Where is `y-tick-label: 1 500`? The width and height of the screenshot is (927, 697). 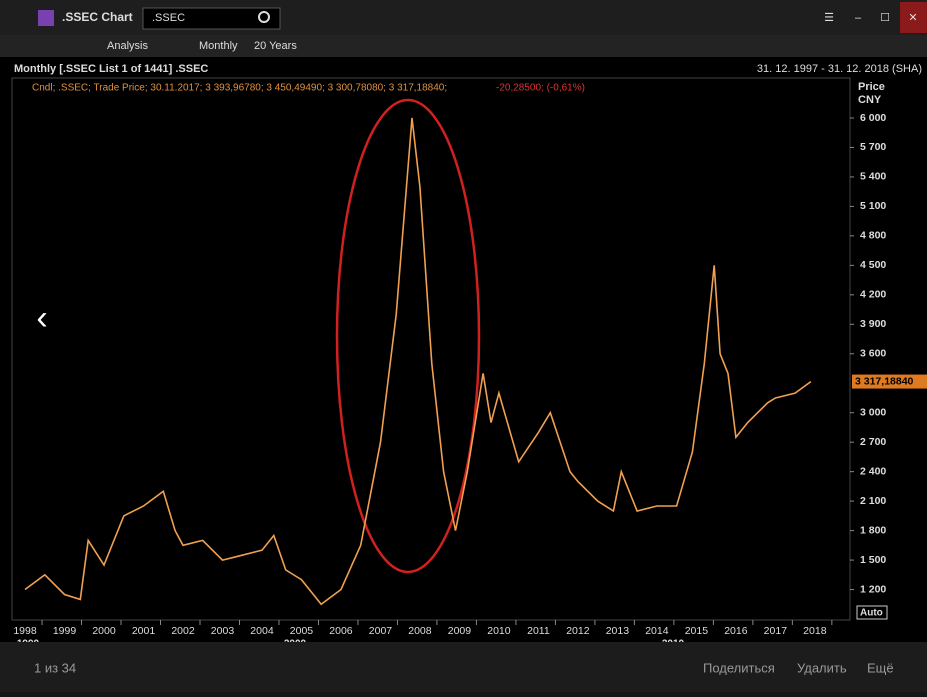
y-tick-label: 1 500 is located at coordinates (873, 560).